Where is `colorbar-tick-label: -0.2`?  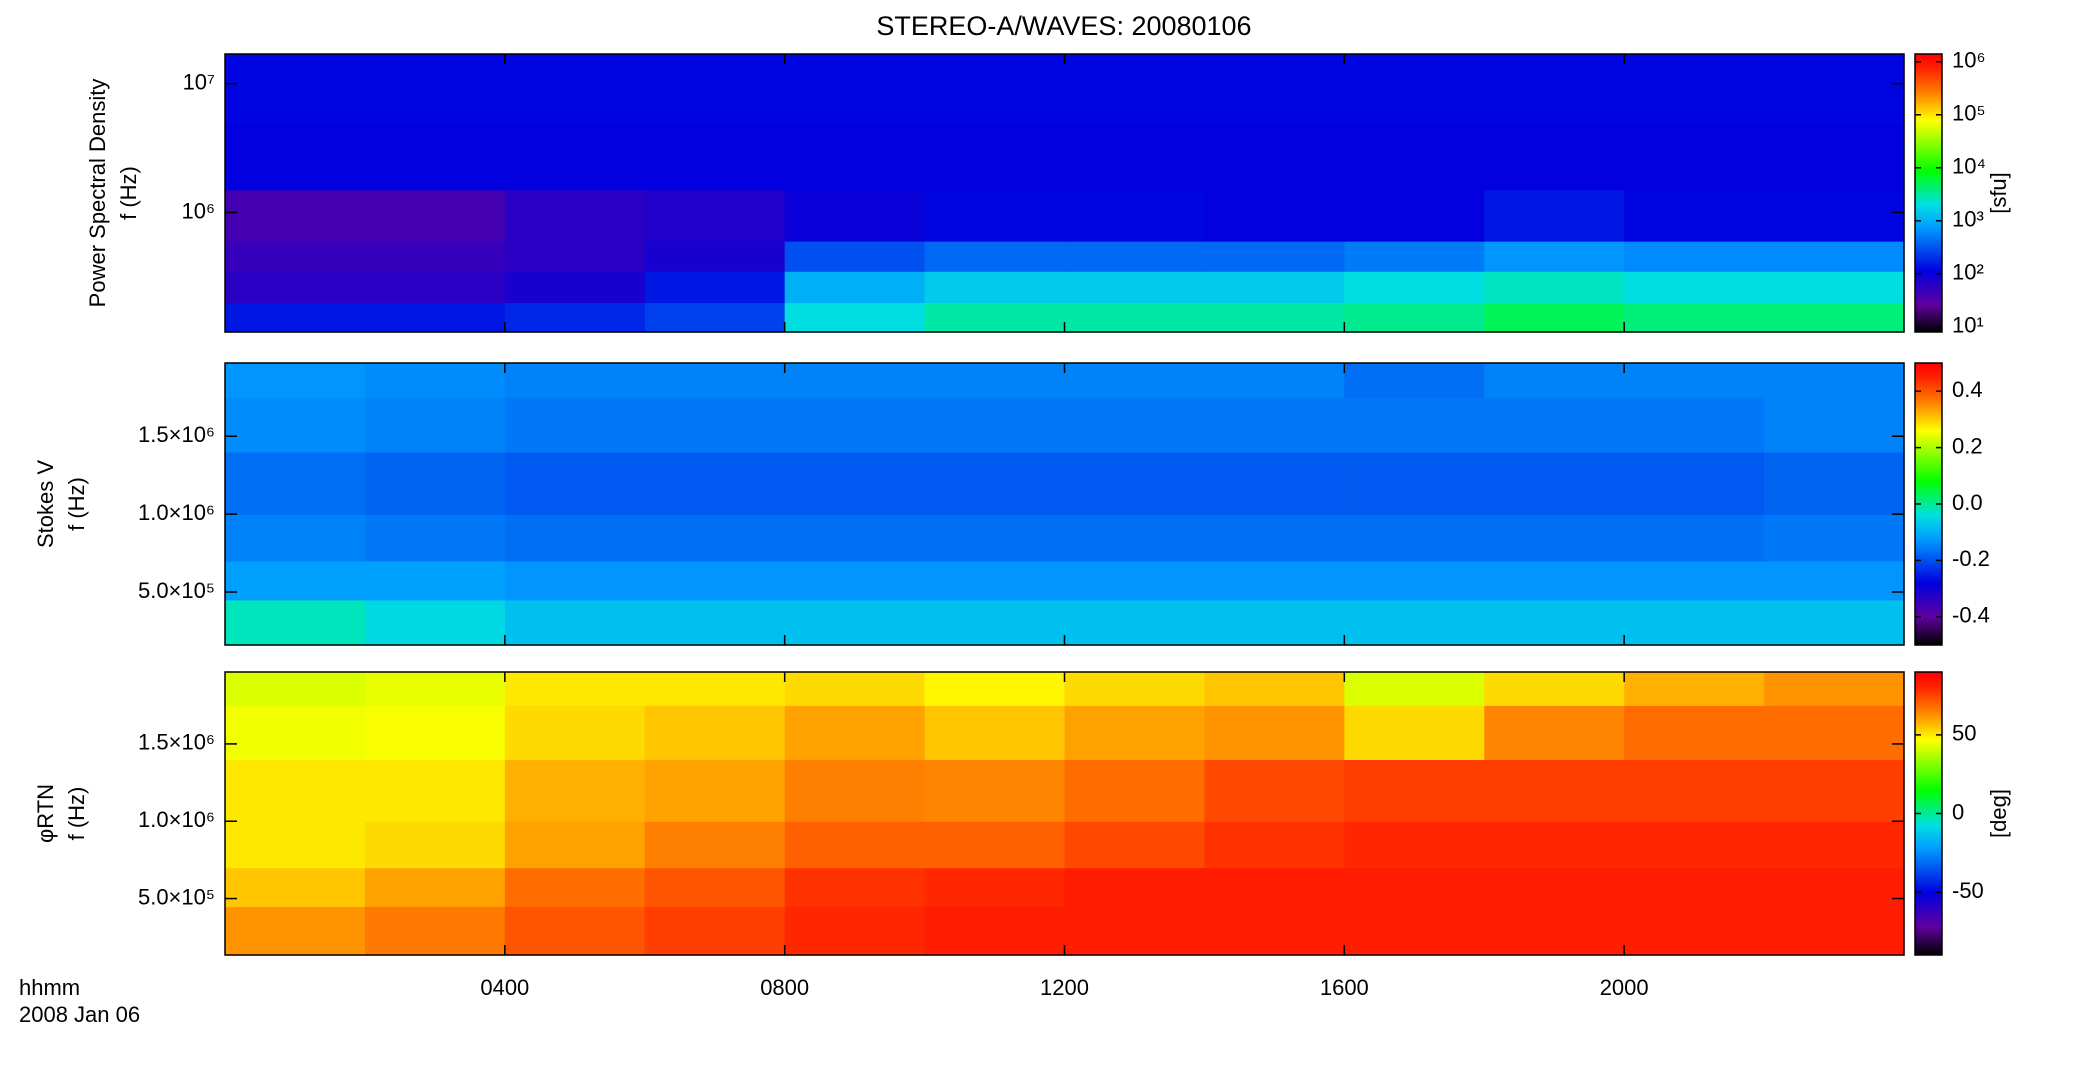
colorbar-tick-label: -0.2 is located at coordinates (1971, 558).